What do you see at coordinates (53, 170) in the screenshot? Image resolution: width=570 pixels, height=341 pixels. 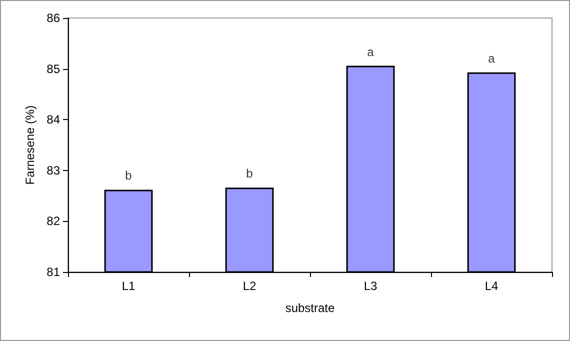 I see `y-tick-label: 83` at bounding box center [53, 170].